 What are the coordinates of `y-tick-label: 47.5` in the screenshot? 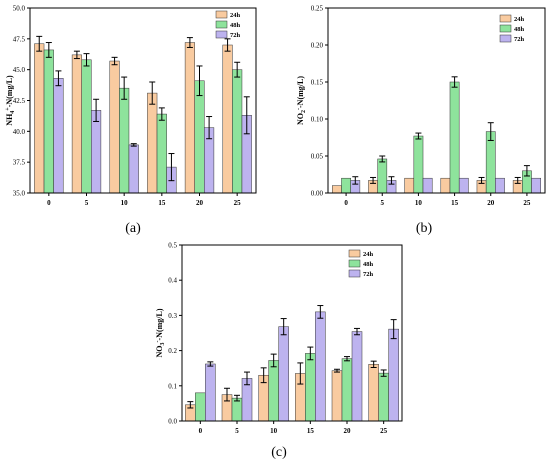 It's located at (19, 39).